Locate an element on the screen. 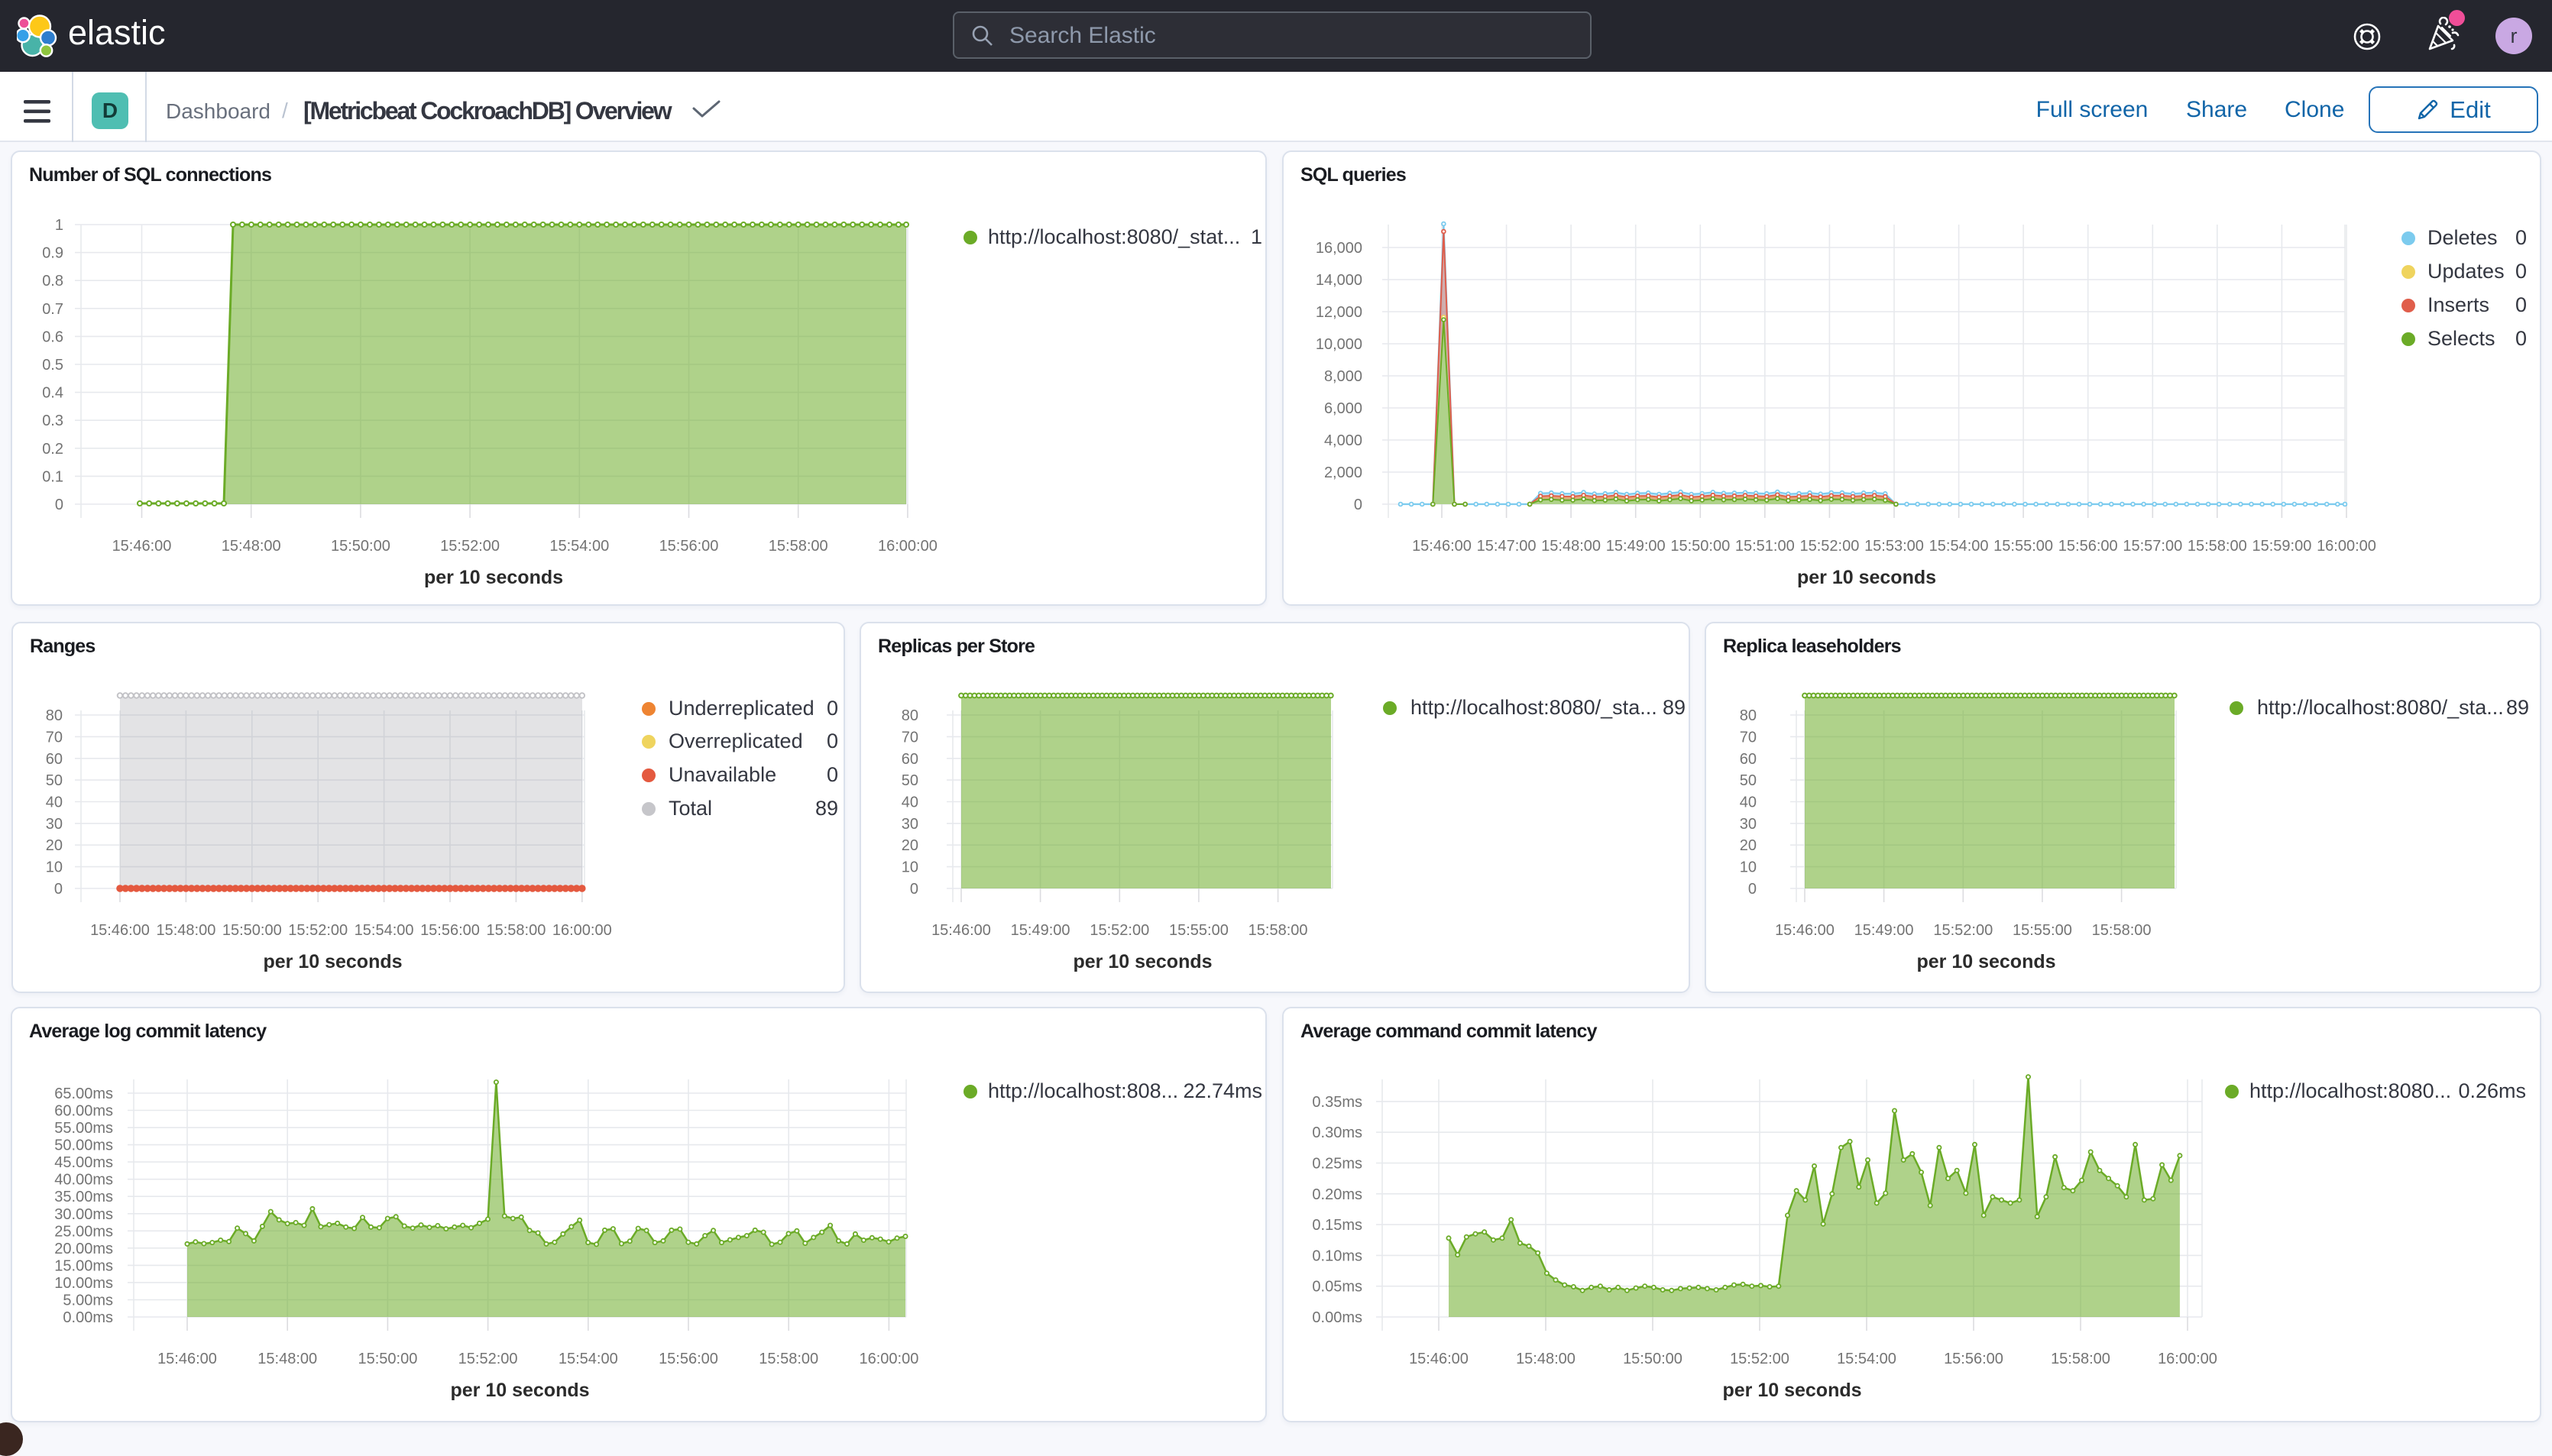  svg-text: 15.00ms is located at coordinates (83, 1265).